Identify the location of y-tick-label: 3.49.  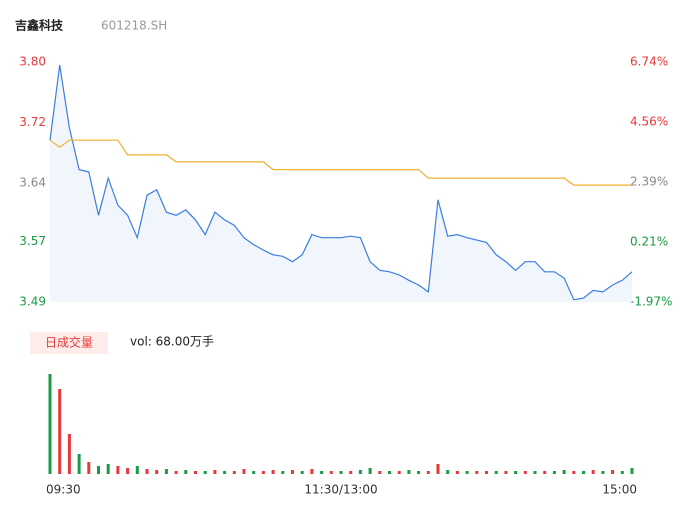
(32, 302).